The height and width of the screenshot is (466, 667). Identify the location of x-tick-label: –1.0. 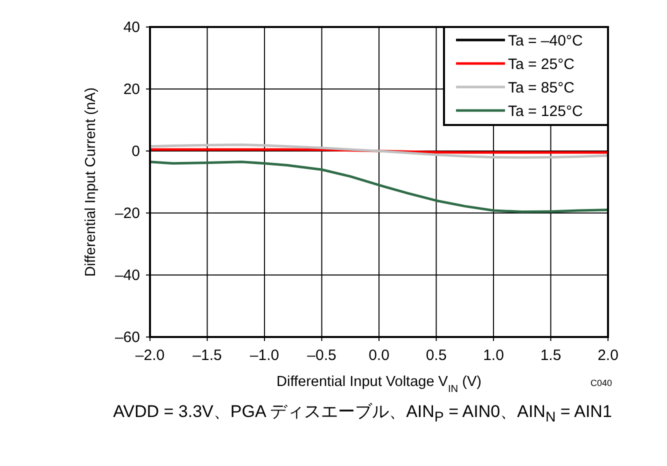
(265, 355).